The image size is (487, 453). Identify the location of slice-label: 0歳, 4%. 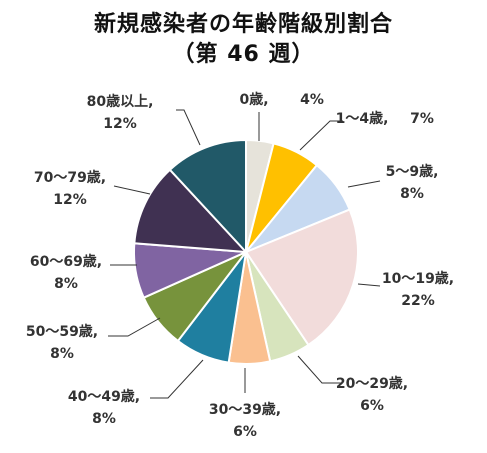
(281, 99).